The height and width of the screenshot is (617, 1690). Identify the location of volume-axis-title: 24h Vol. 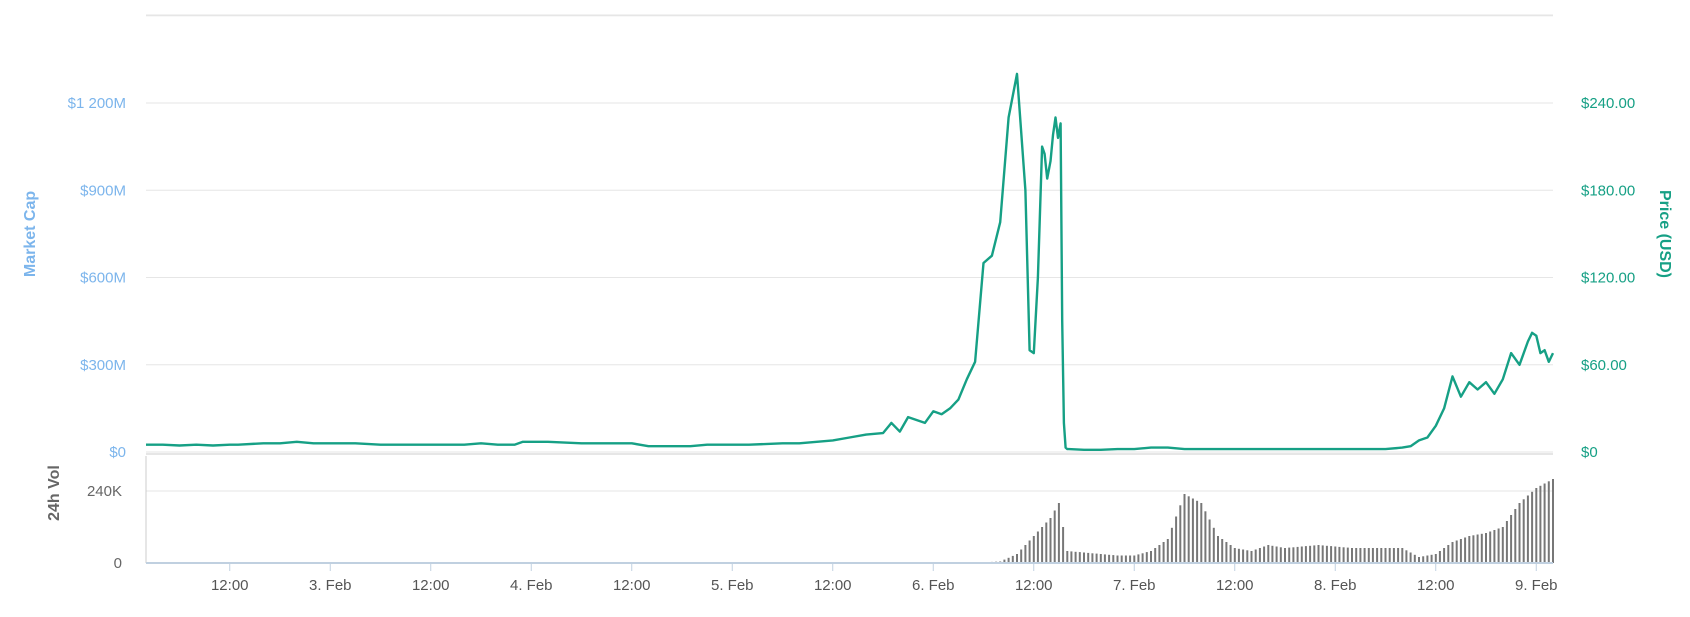
(54, 493).